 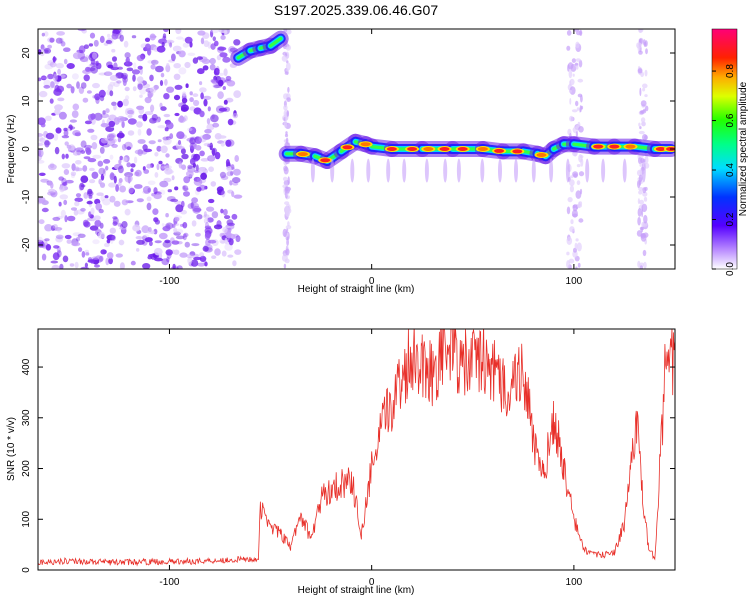 I want to click on colorbar-tick-label: 0.4, so click(x=730, y=170).